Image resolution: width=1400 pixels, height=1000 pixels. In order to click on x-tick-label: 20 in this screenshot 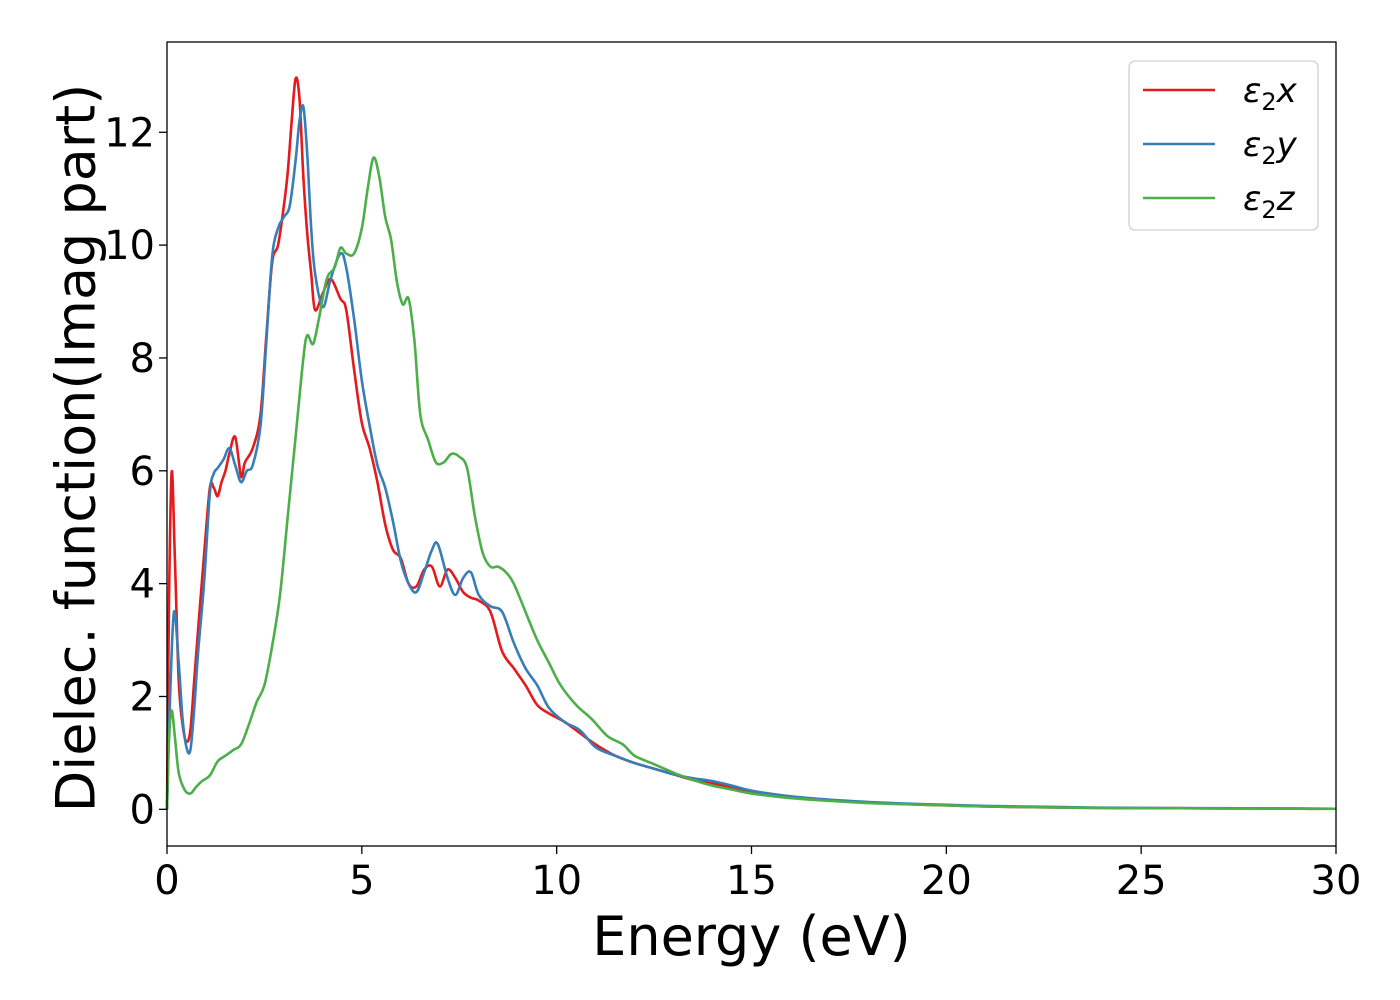, I will do `click(946, 881)`.